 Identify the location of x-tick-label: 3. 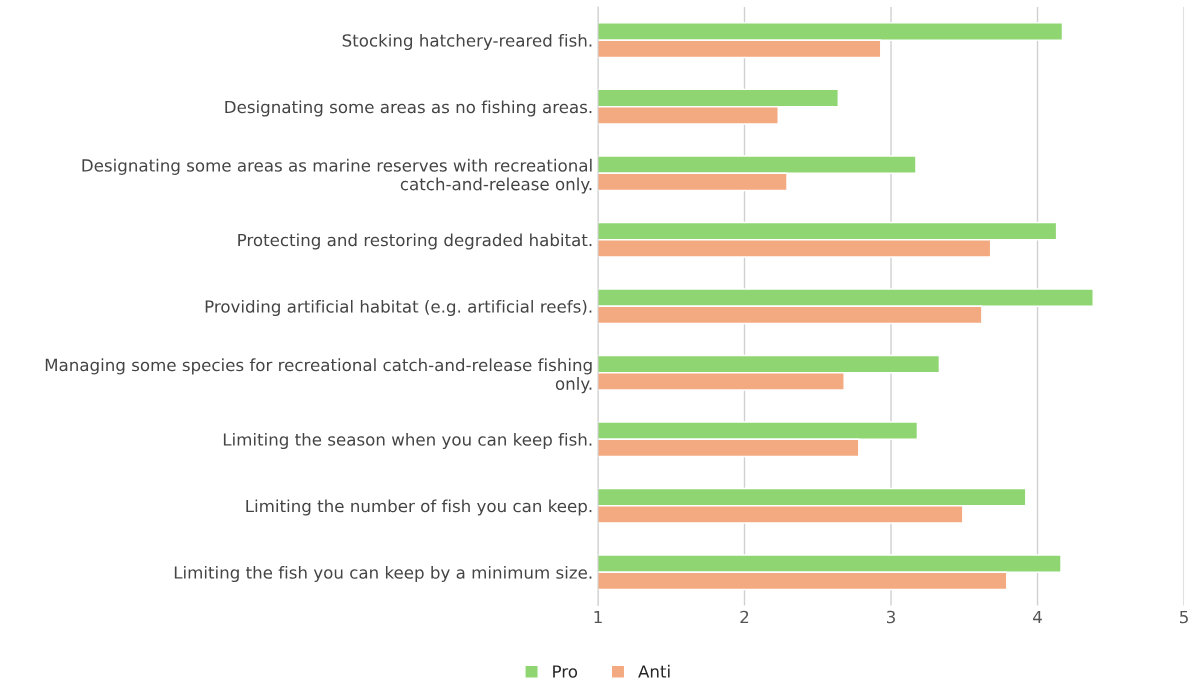
(890, 617).